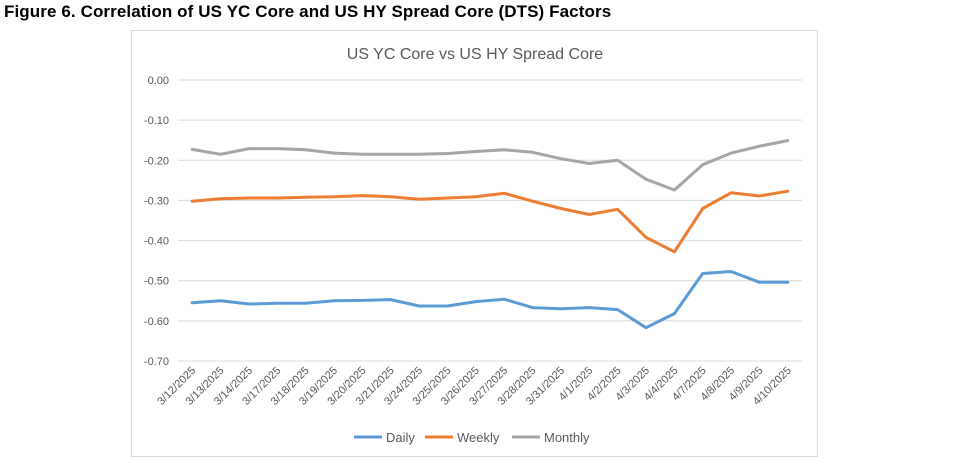 This screenshot has height=472, width=961. What do you see at coordinates (400, 437) in the screenshot?
I see `legend-label-daily: Daily` at bounding box center [400, 437].